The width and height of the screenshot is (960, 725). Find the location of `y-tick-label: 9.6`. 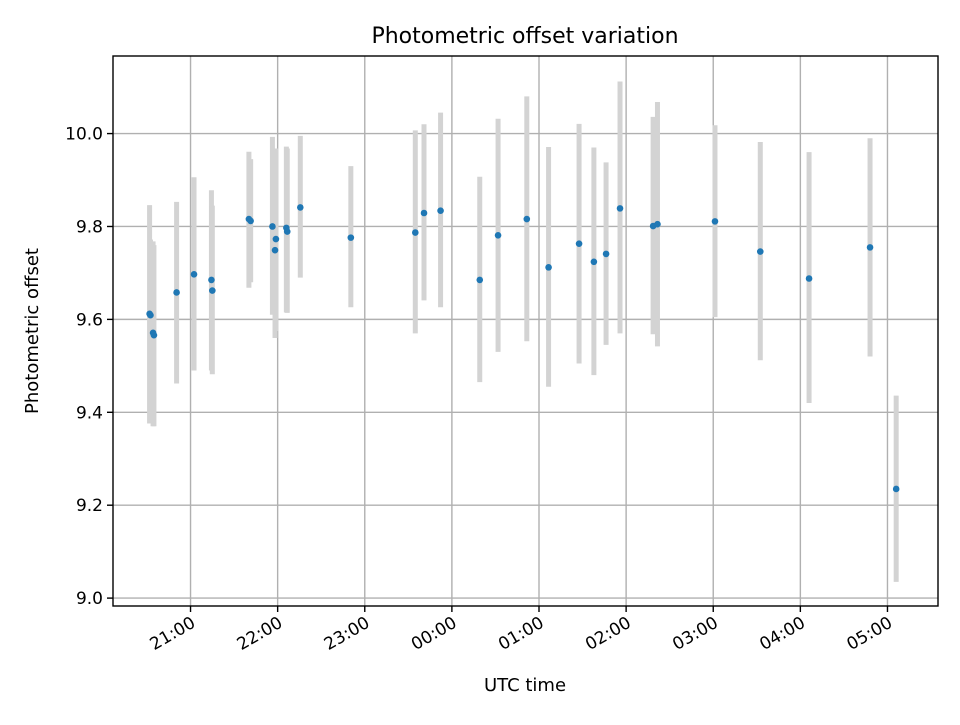

y-tick-label: 9.6 is located at coordinates (89, 320).